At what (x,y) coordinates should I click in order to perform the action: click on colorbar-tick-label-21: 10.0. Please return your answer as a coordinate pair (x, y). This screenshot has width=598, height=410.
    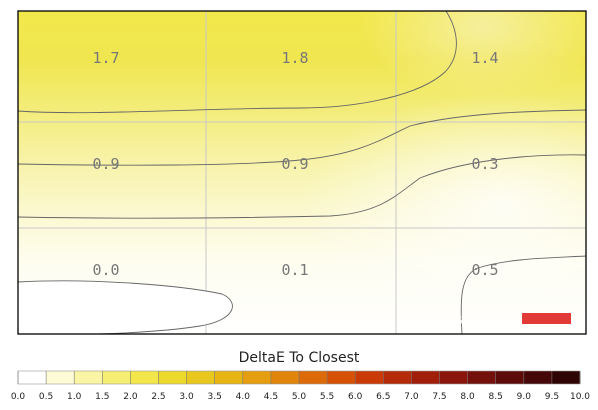
    Looking at the image, I should click on (580, 397).